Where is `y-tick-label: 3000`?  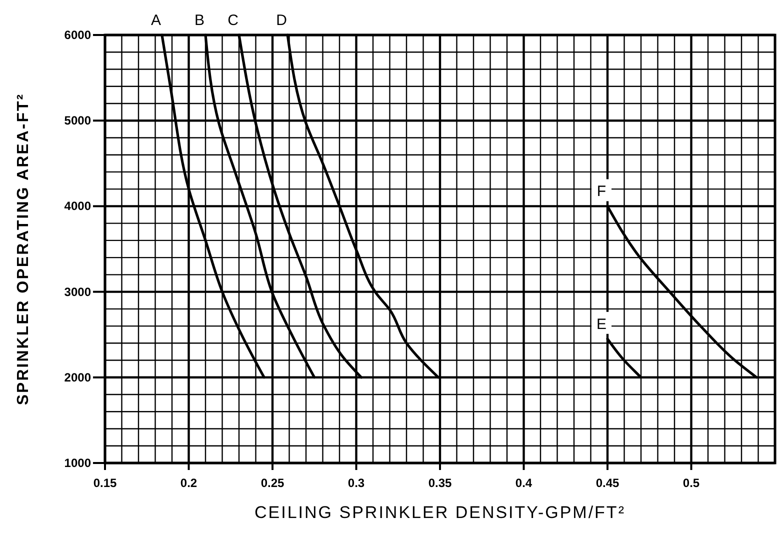
y-tick-label: 3000 is located at coordinates (78, 291).